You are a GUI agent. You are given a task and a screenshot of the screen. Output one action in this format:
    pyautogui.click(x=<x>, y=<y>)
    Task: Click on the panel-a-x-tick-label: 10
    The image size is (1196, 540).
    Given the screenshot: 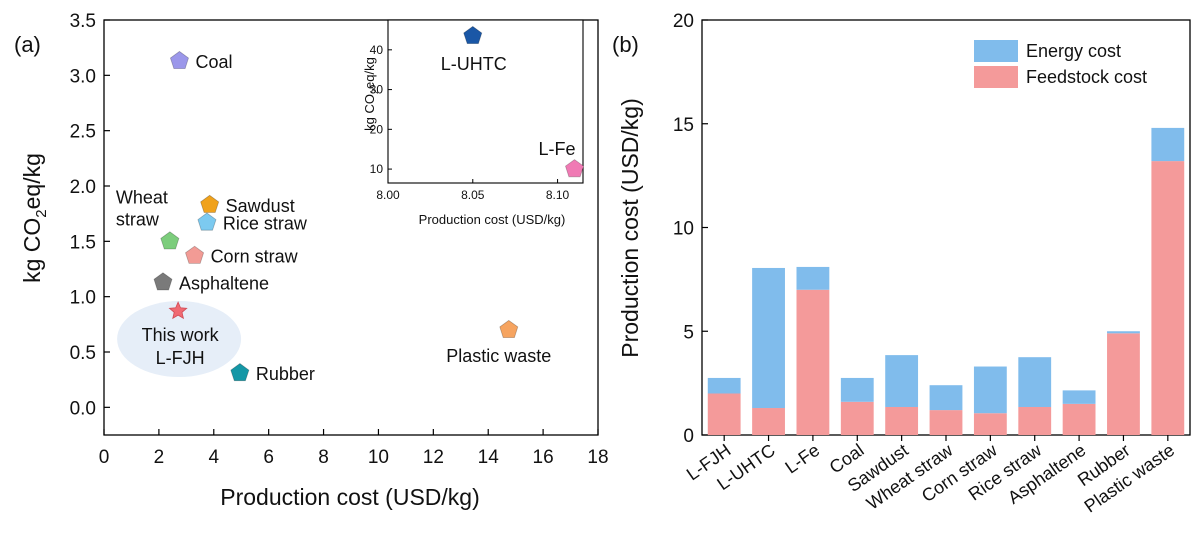 What is the action you would take?
    pyautogui.click(x=378, y=457)
    